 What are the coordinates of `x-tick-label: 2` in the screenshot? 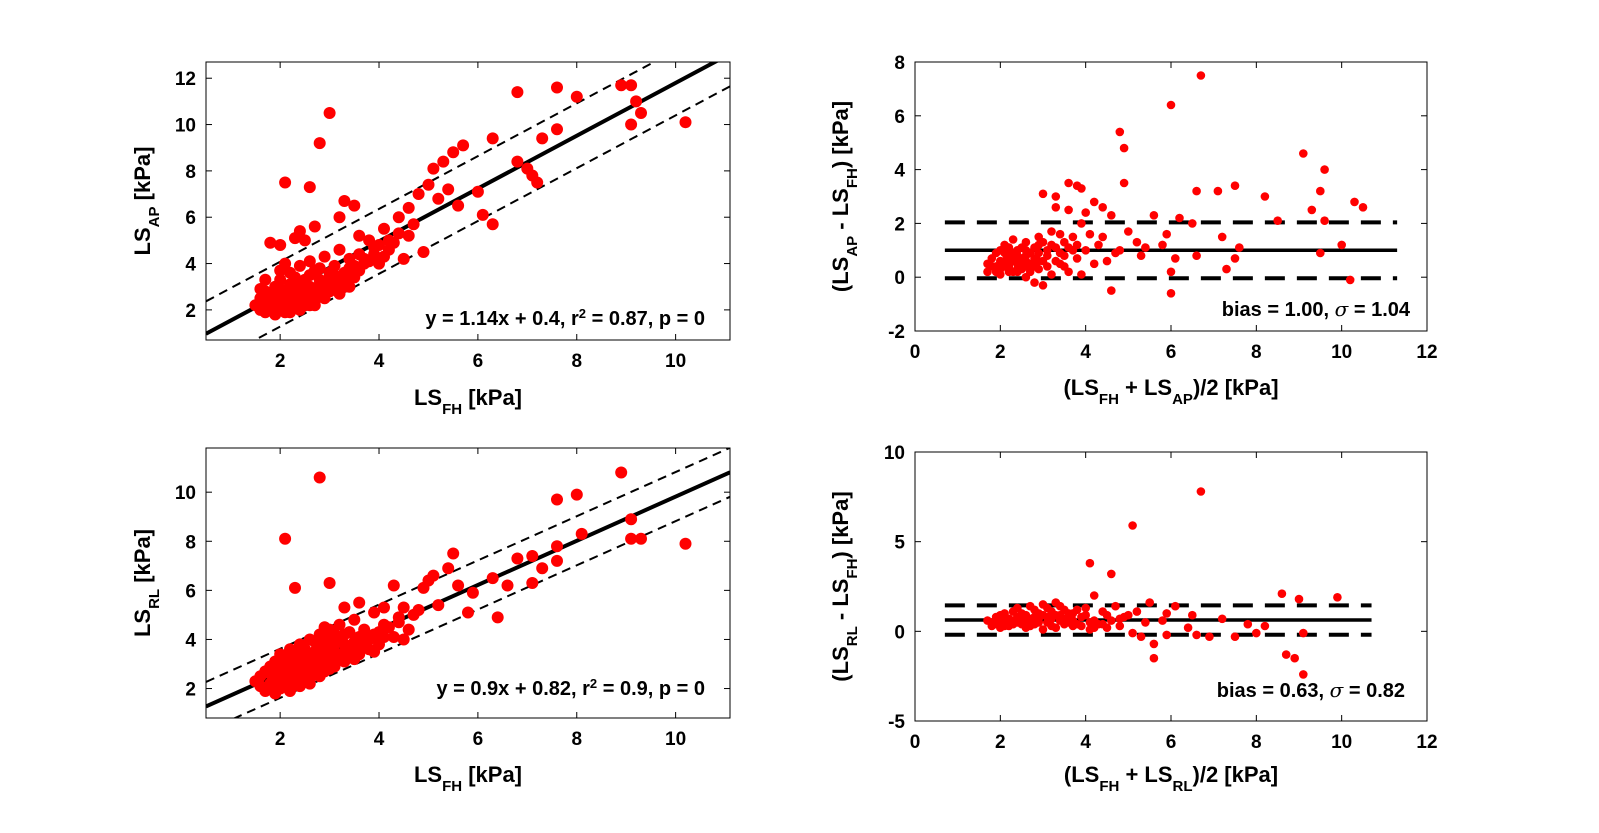 It's located at (280, 739).